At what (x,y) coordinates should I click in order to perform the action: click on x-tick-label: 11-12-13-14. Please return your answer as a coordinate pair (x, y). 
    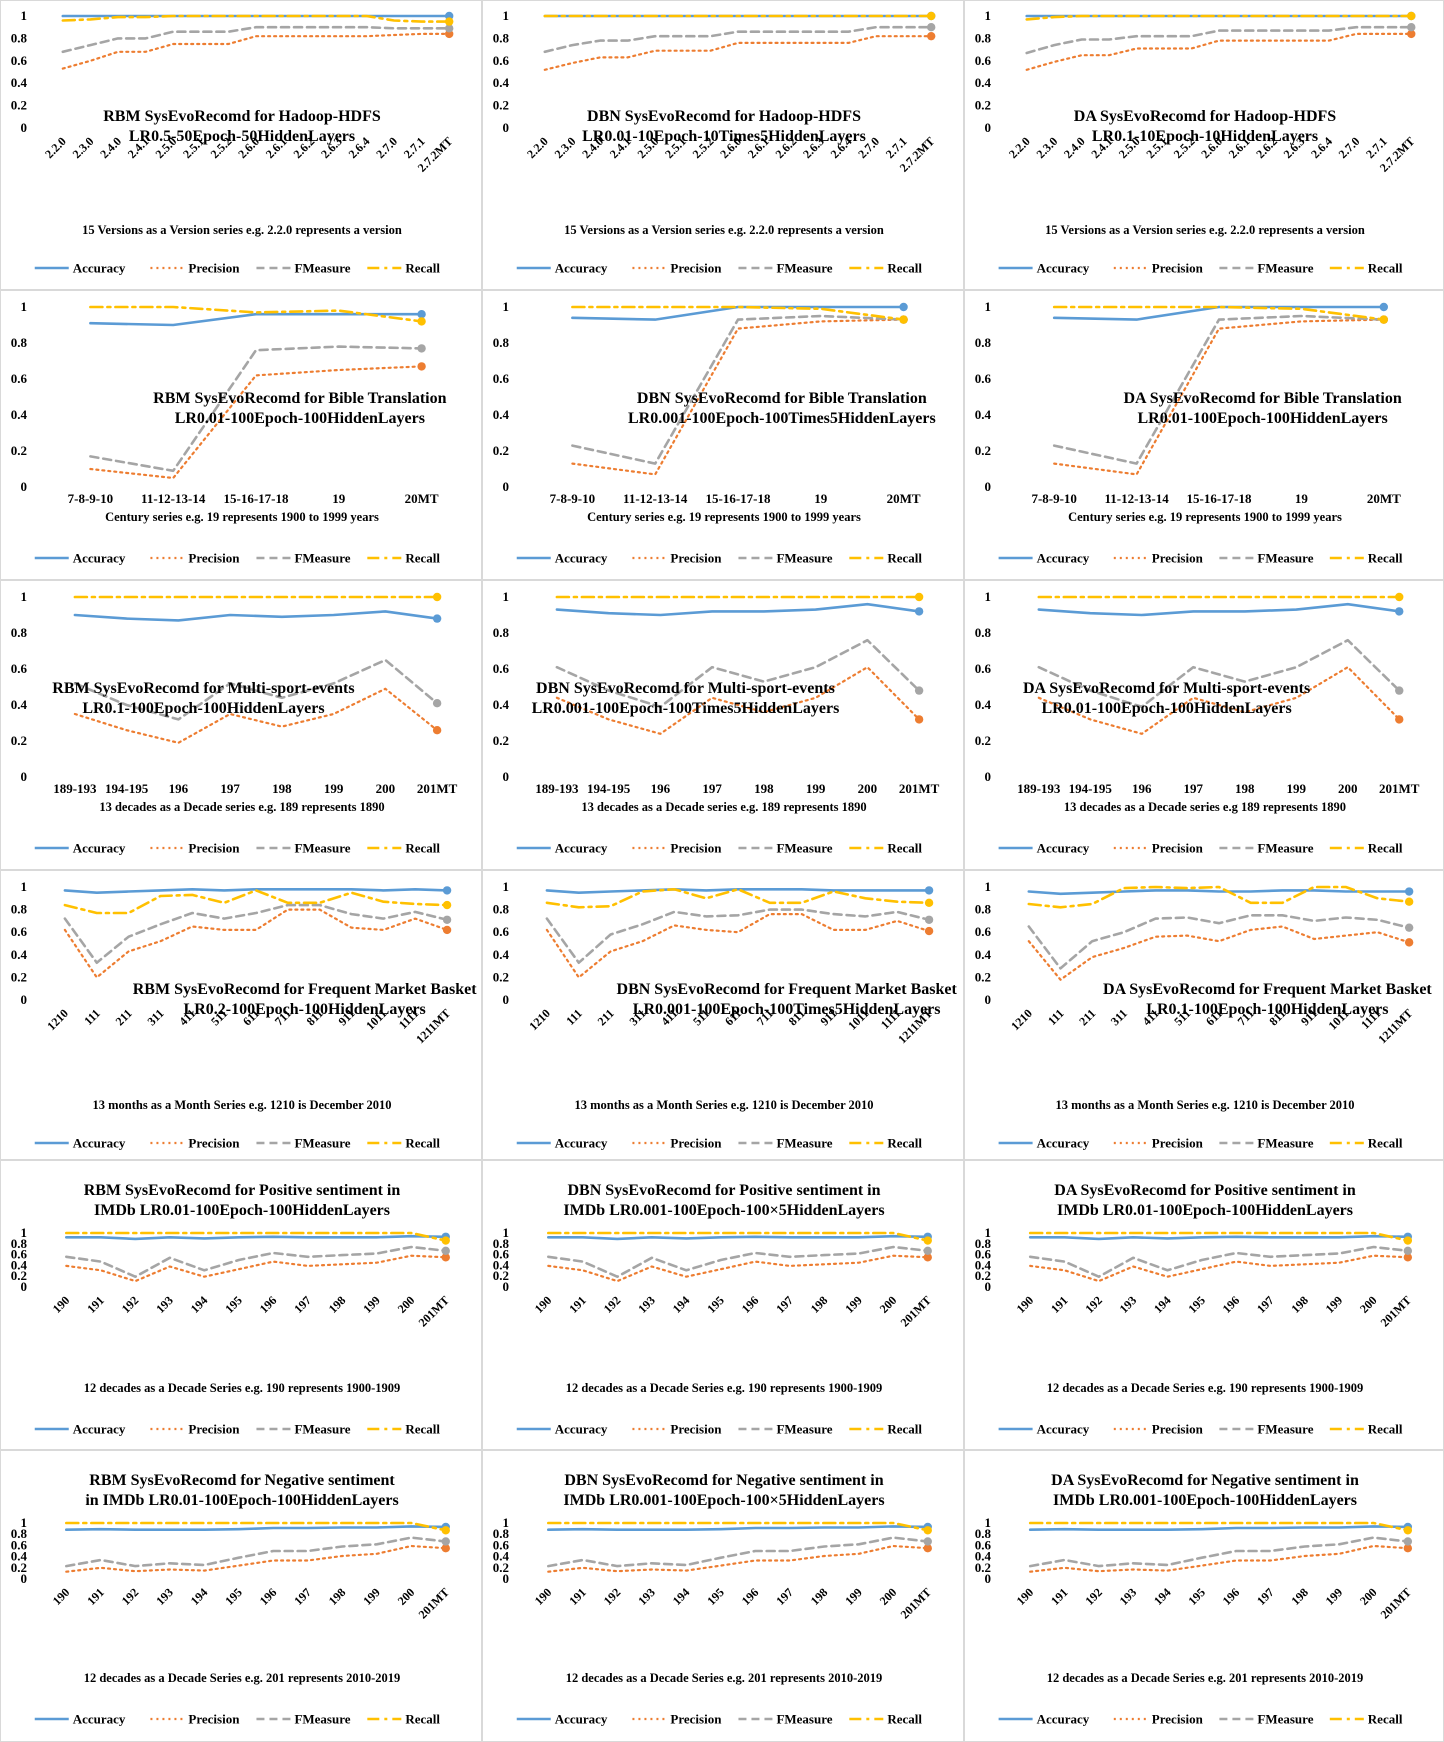
    Looking at the image, I should click on (173, 498).